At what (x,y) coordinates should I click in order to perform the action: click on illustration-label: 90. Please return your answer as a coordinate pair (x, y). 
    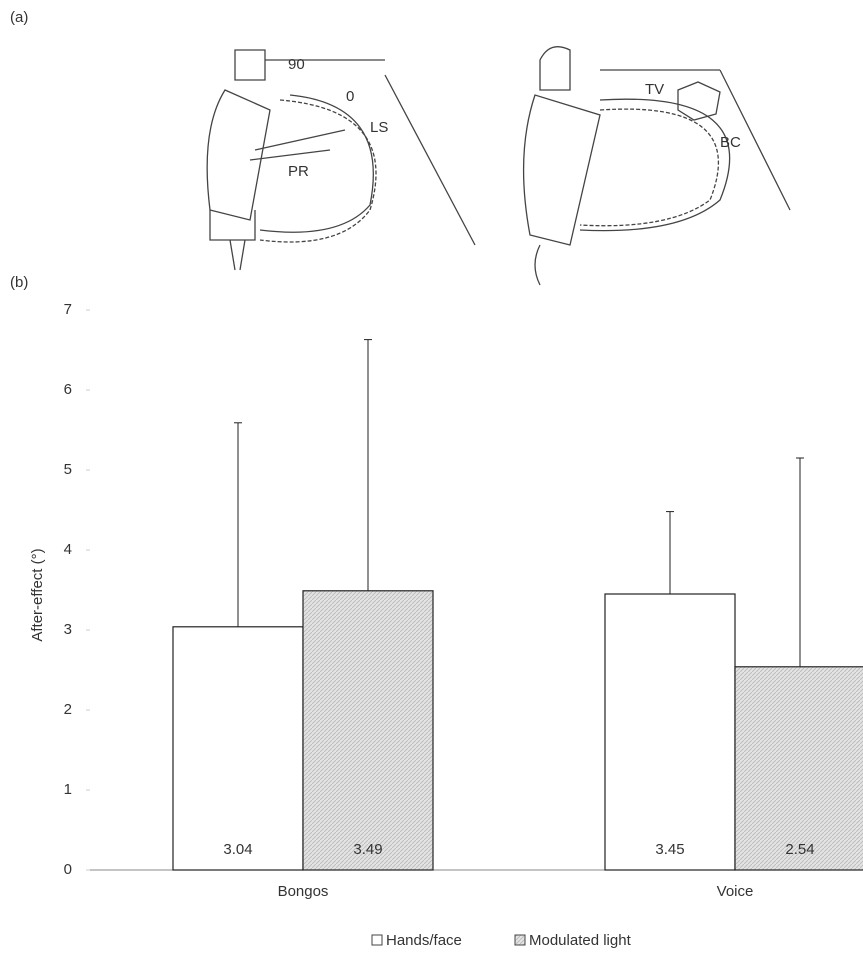
    Looking at the image, I should click on (296, 64).